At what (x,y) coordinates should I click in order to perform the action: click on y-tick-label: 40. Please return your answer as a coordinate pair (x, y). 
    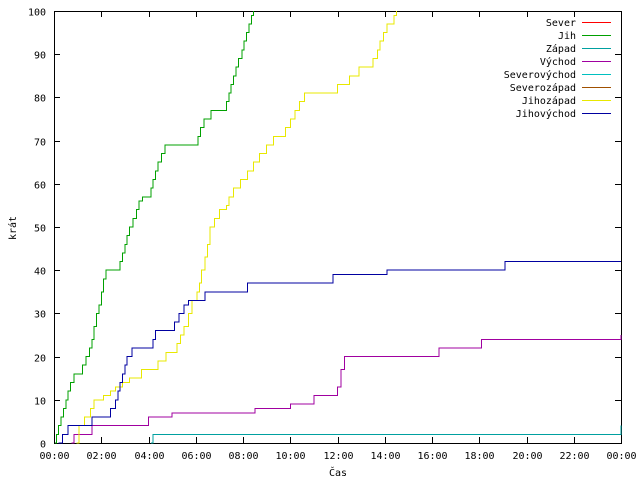
    Looking at the image, I should click on (40, 272).